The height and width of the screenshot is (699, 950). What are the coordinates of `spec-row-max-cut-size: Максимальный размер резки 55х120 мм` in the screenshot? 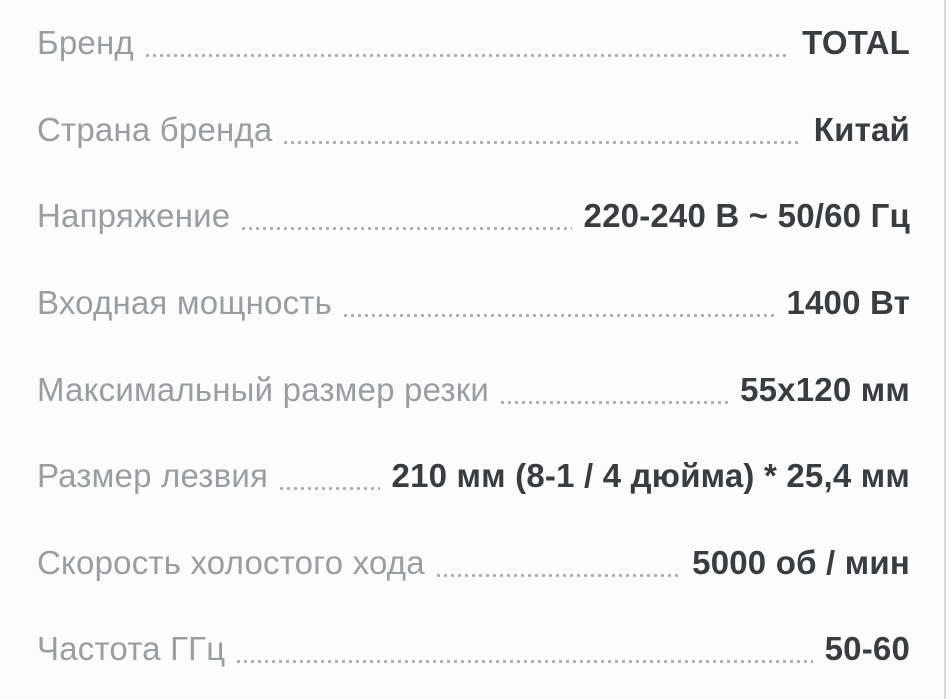 It's located at (473, 392).